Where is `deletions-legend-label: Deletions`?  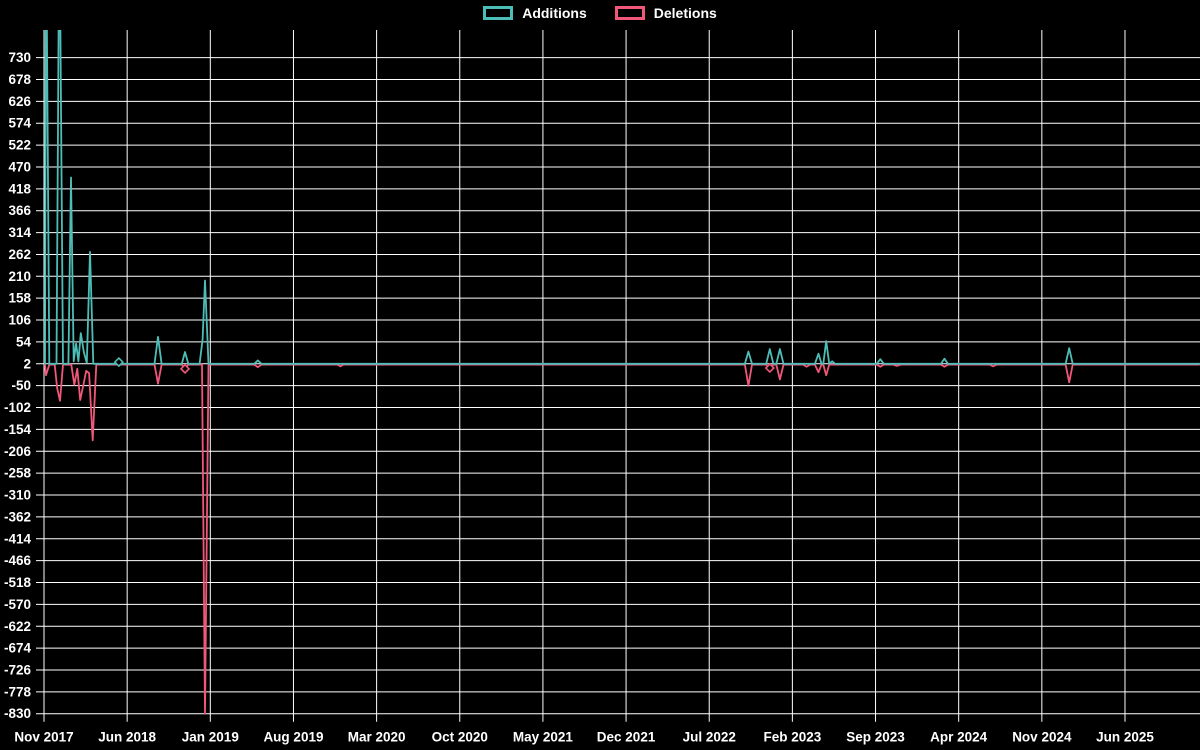
deletions-legend-label: Deletions is located at coordinates (685, 13).